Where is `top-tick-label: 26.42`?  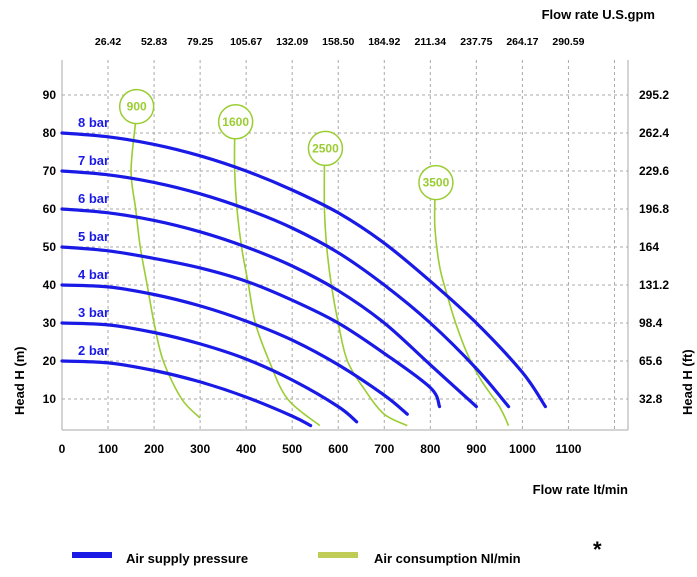 top-tick-label: 26.42 is located at coordinates (108, 42).